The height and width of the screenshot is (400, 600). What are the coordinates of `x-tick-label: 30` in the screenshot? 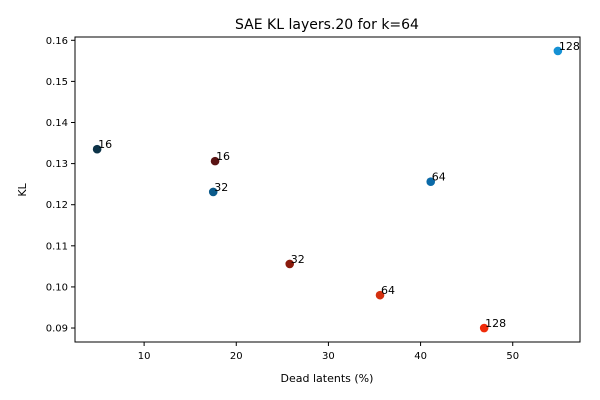 It's located at (328, 356).